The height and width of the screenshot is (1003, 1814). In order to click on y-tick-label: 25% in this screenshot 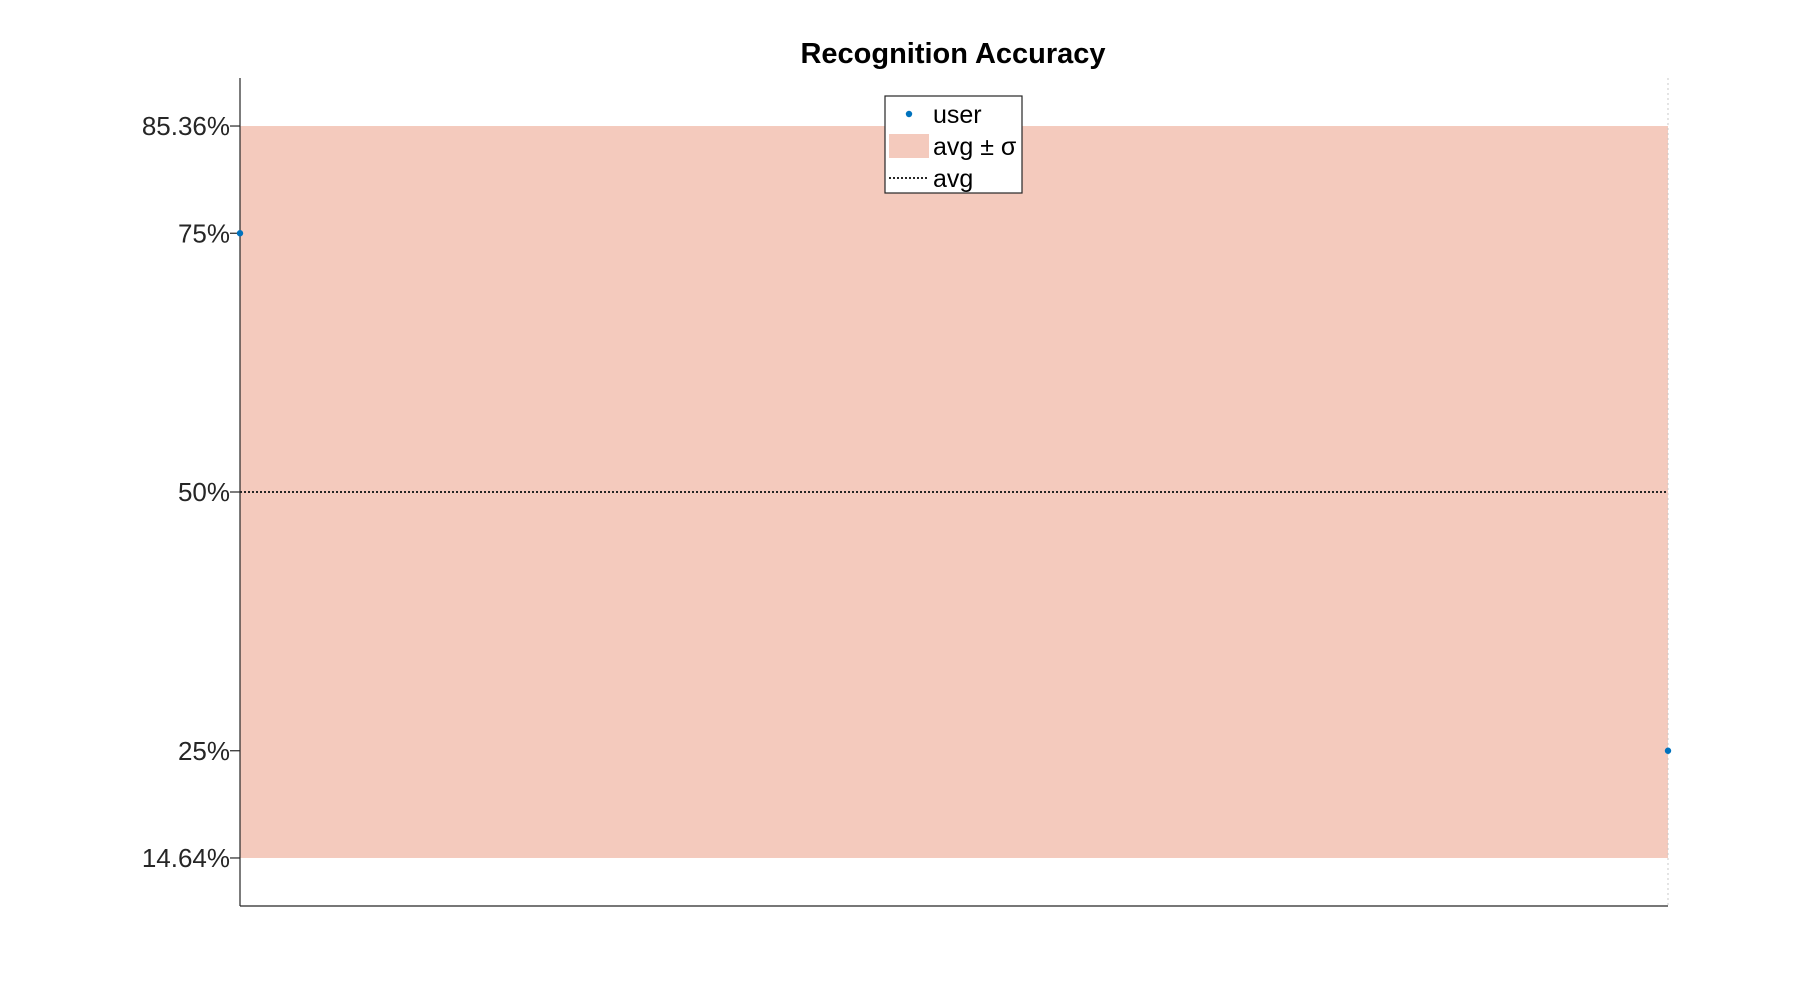, I will do `click(204, 751)`.